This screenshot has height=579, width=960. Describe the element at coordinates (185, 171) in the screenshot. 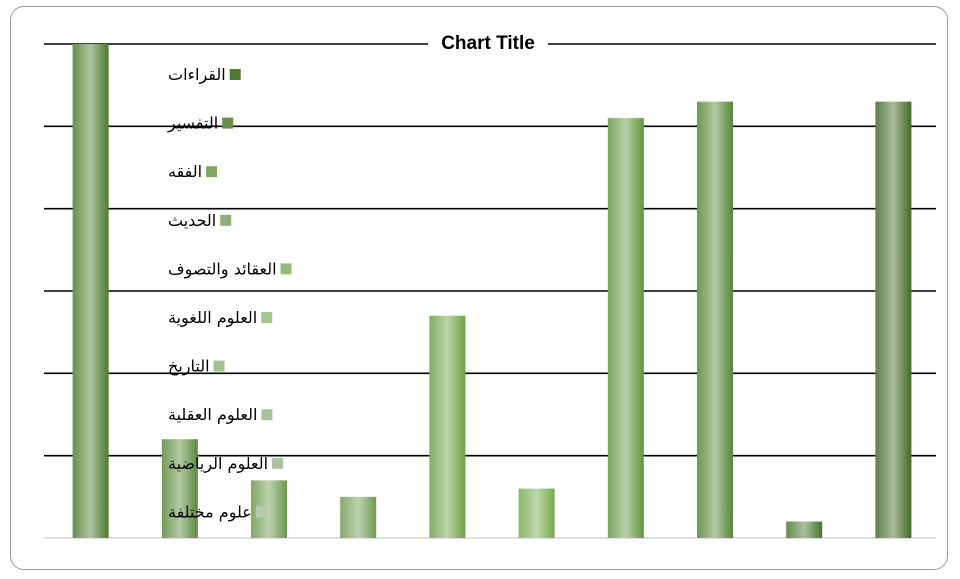

I see `legend-label: الفقه` at that location.